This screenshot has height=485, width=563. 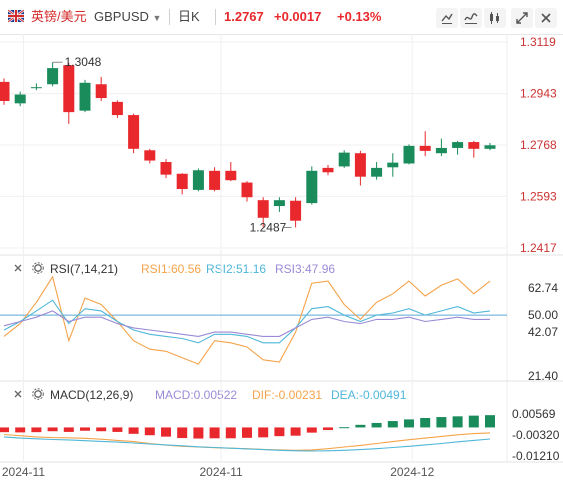 What do you see at coordinates (196, 395) in the screenshot?
I see `macd-value: MACD:0.00522` at bounding box center [196, 395].